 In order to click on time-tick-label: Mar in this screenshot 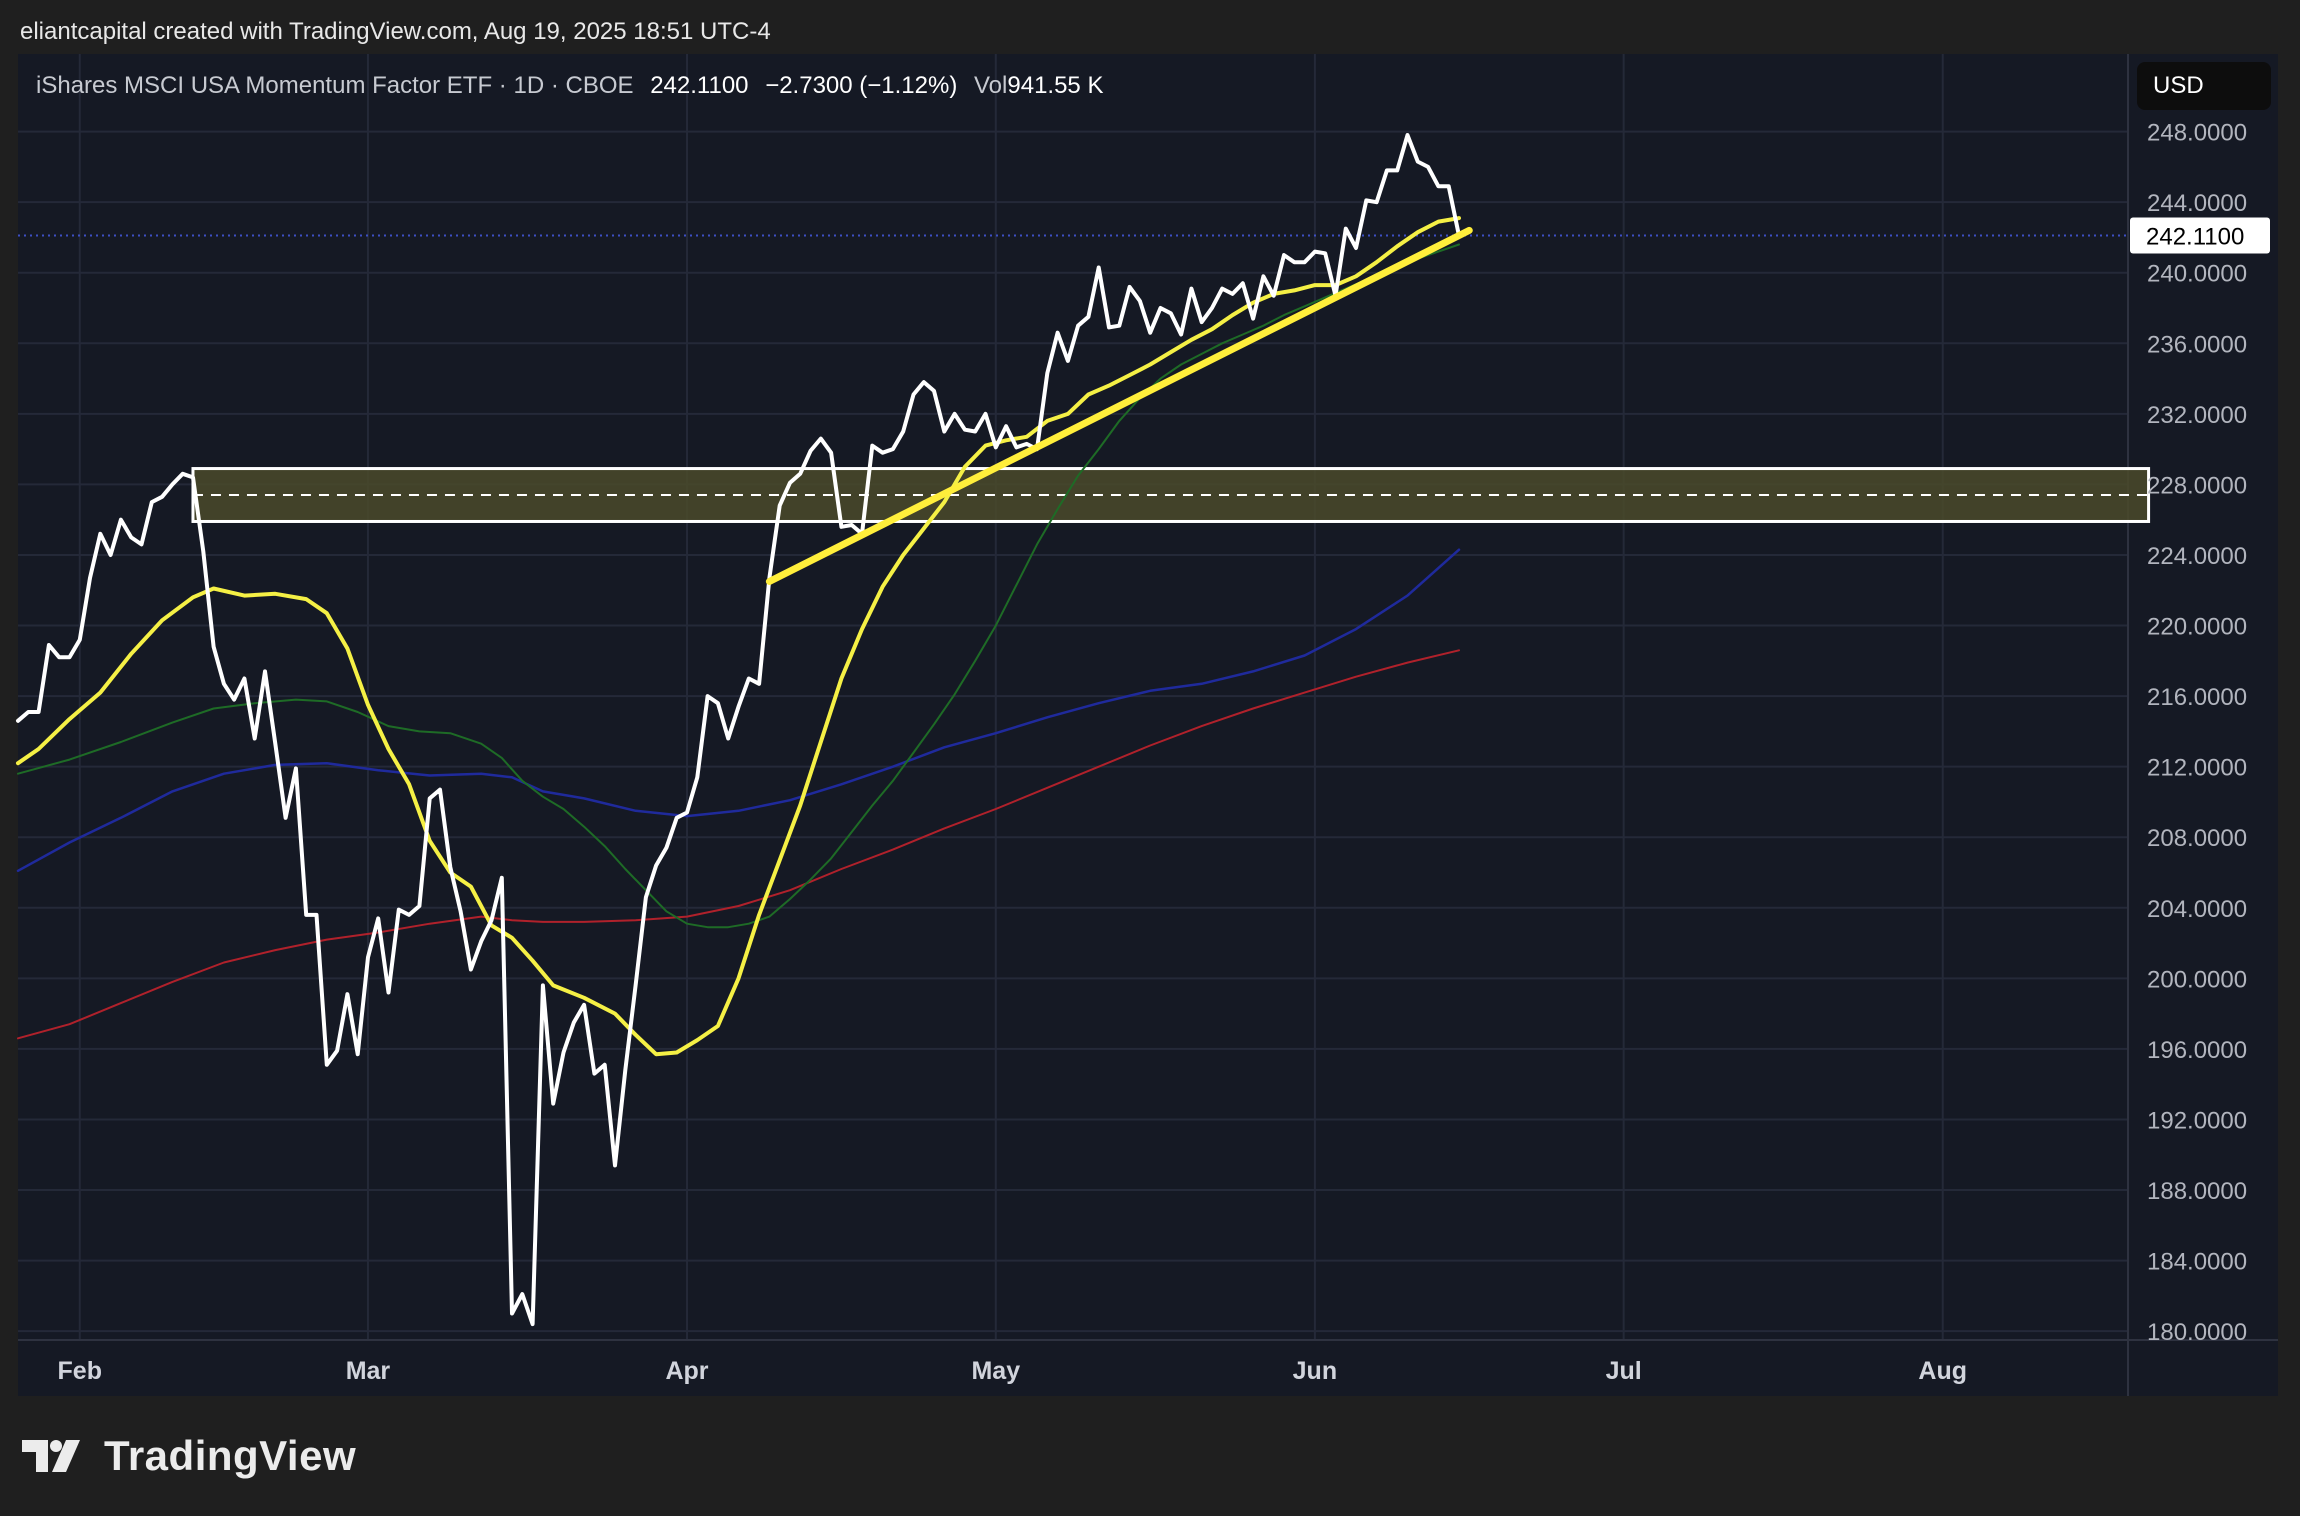, I will do `click(368, 1371)`.